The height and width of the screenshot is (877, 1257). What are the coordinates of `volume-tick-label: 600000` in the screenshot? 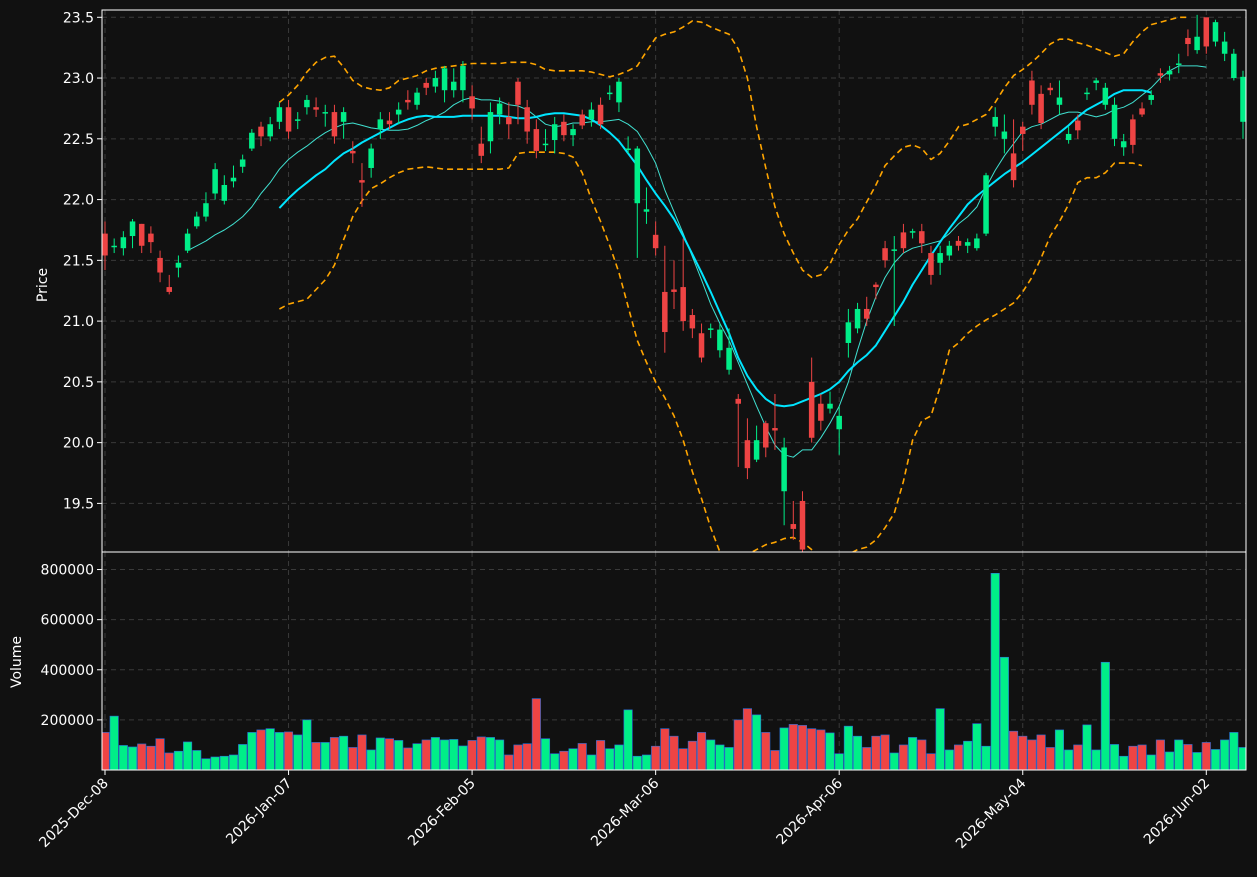 It's located at (67, 621).